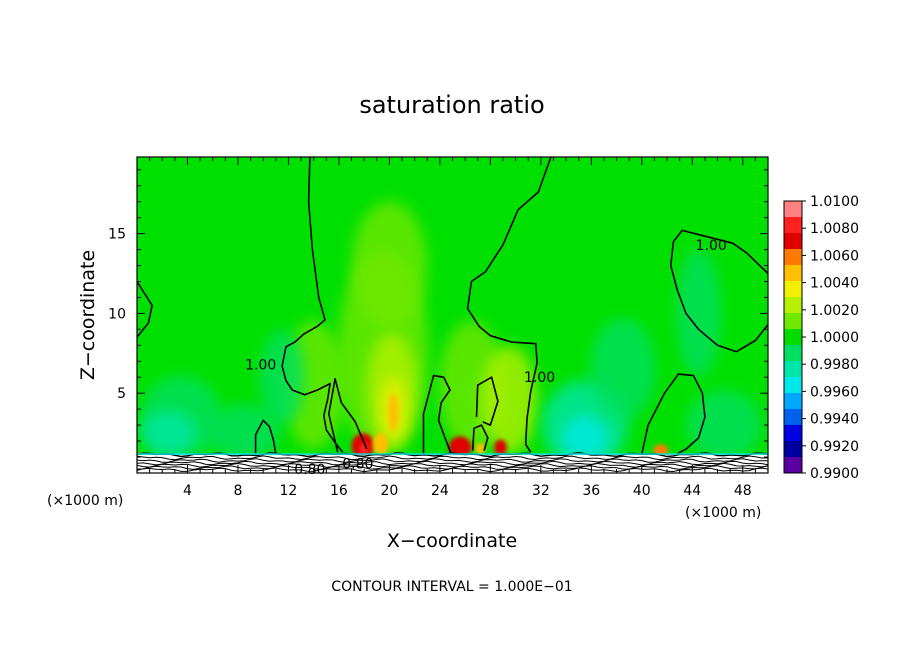 Image resolution: width=904 pixels, height=654 pixels. What do you see at coordinates (834, 202) in the screenshot?
I see `colorbar-label: 1.0100` at bounding box center [834, 202].